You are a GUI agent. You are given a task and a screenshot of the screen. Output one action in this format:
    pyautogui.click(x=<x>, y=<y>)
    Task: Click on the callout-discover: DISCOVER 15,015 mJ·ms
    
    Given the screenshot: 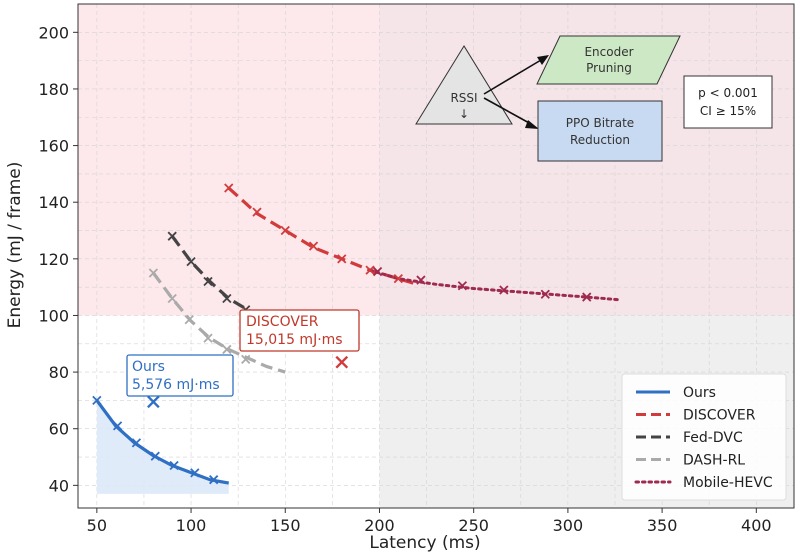 What is the action you would take?
    pyautogui.click(x=299, y=330)
    